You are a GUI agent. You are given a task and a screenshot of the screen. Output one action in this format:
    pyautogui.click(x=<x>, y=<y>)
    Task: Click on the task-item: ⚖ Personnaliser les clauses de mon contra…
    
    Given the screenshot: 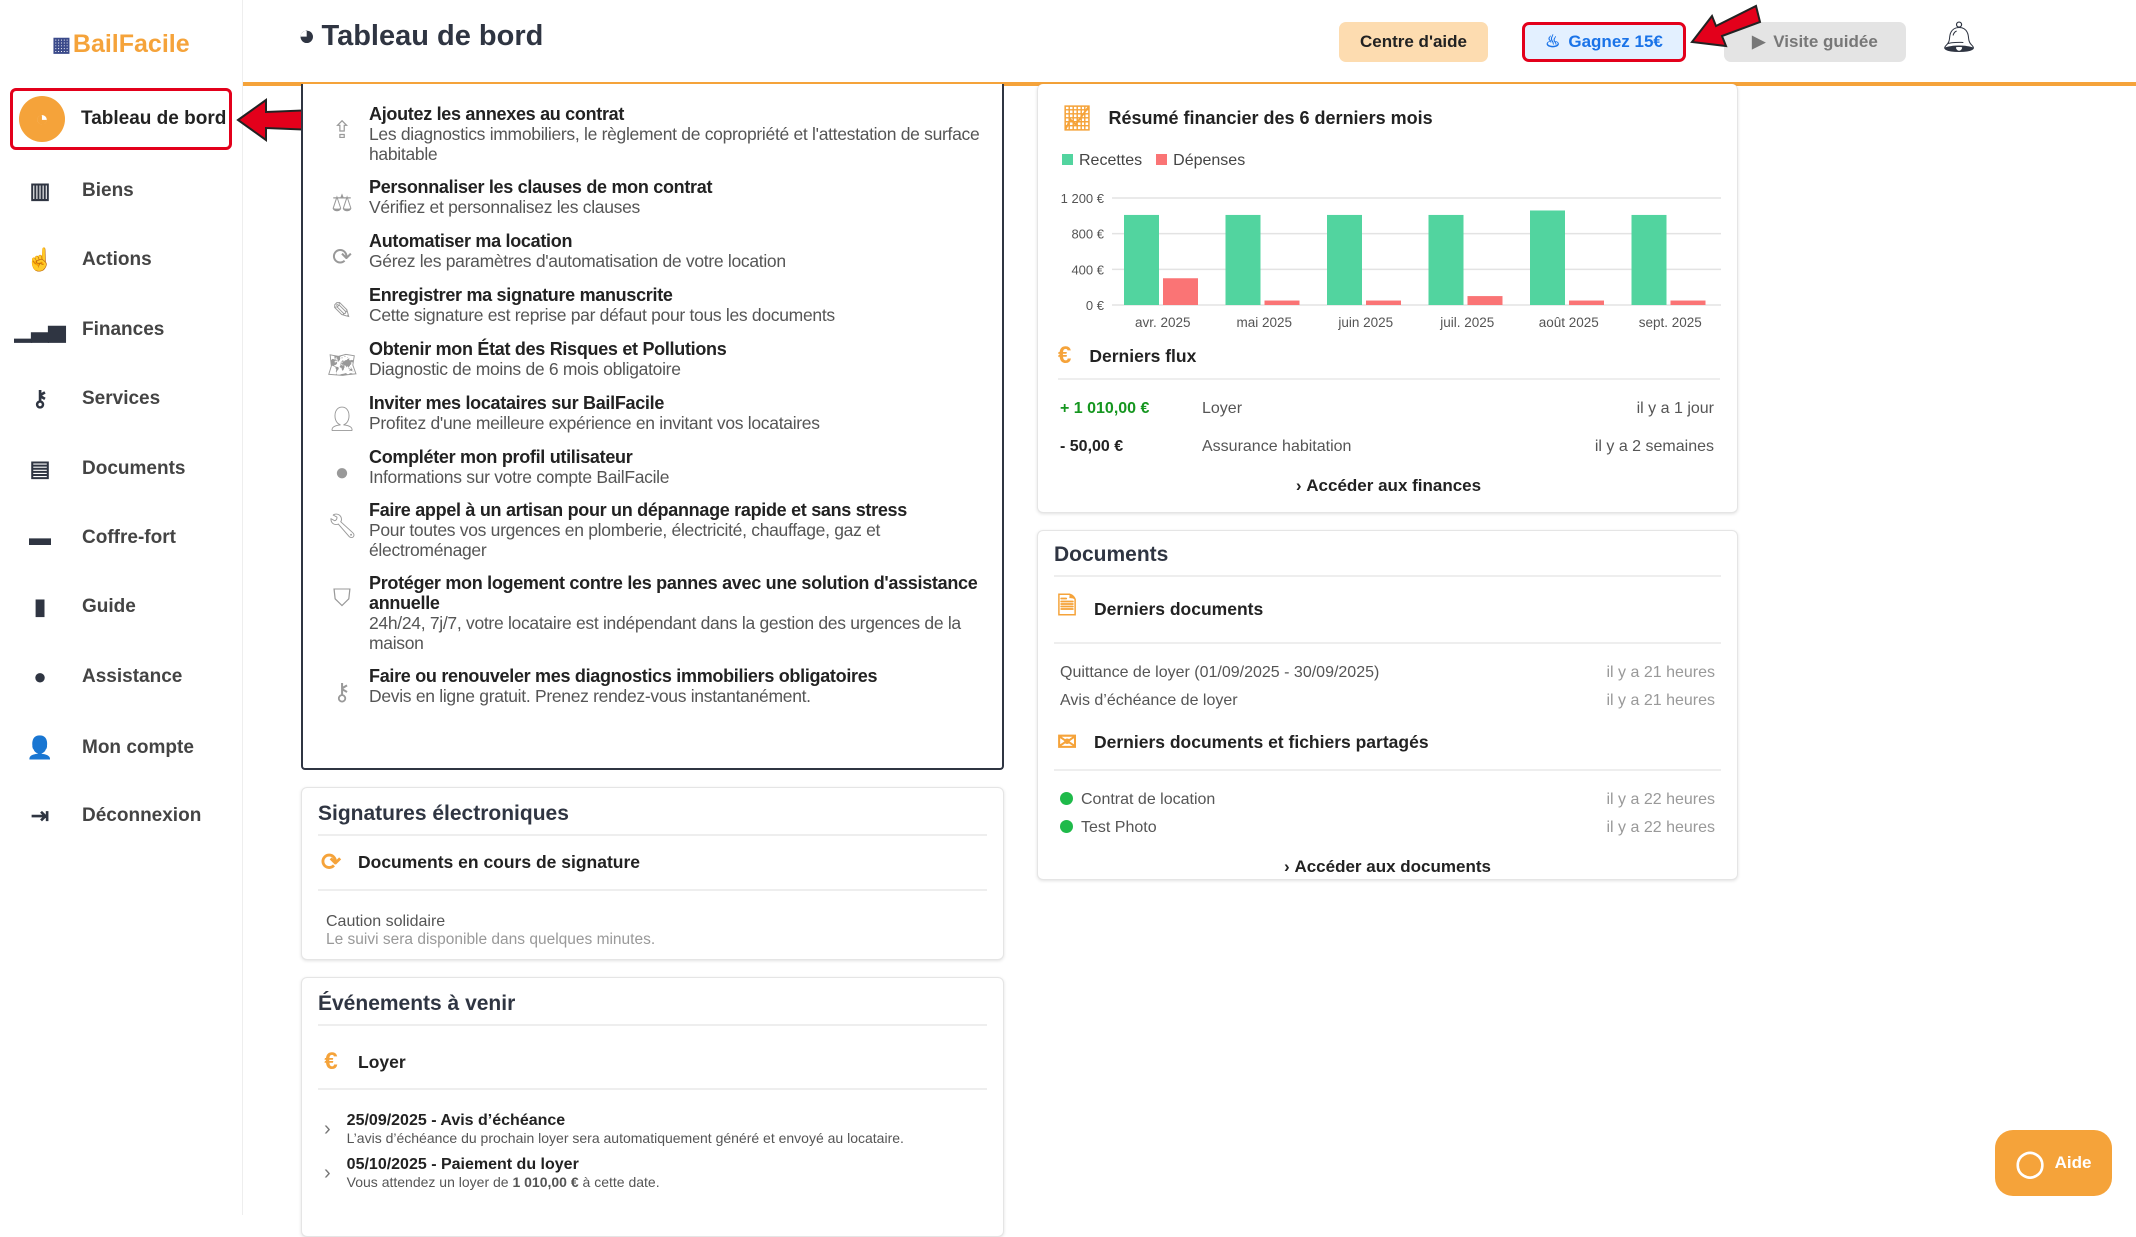 What is the action you would take?
    pyautogui.click(x=660, y=197)
    